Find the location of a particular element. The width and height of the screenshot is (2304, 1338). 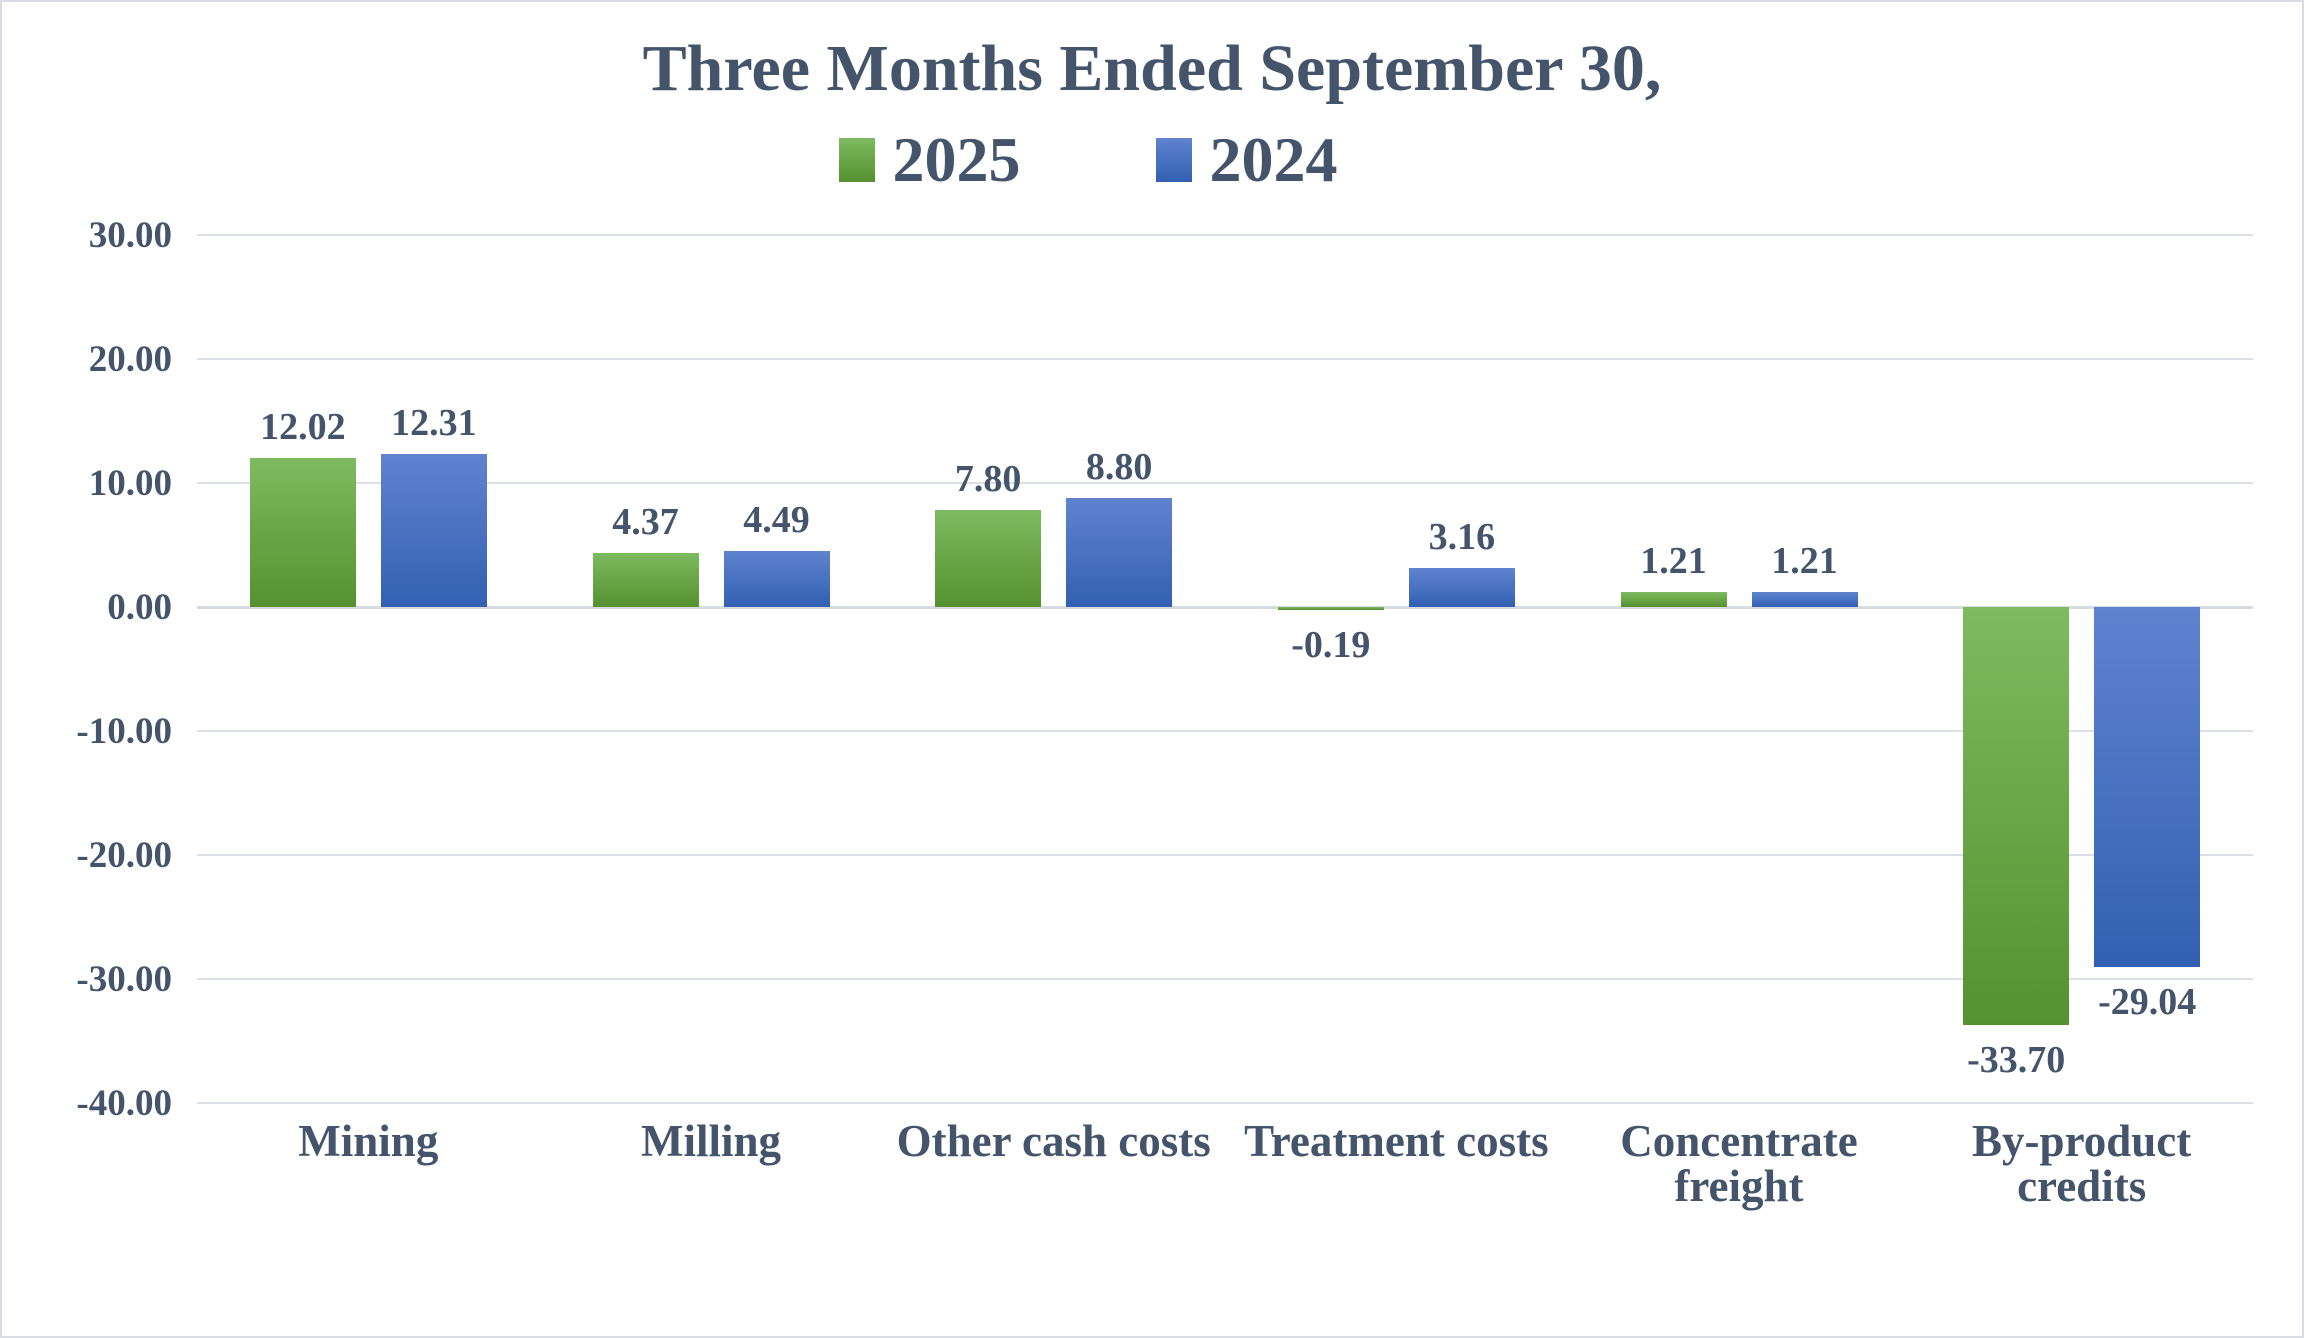

bar-value-label: 12.31 is located at coordinates (434, 423).